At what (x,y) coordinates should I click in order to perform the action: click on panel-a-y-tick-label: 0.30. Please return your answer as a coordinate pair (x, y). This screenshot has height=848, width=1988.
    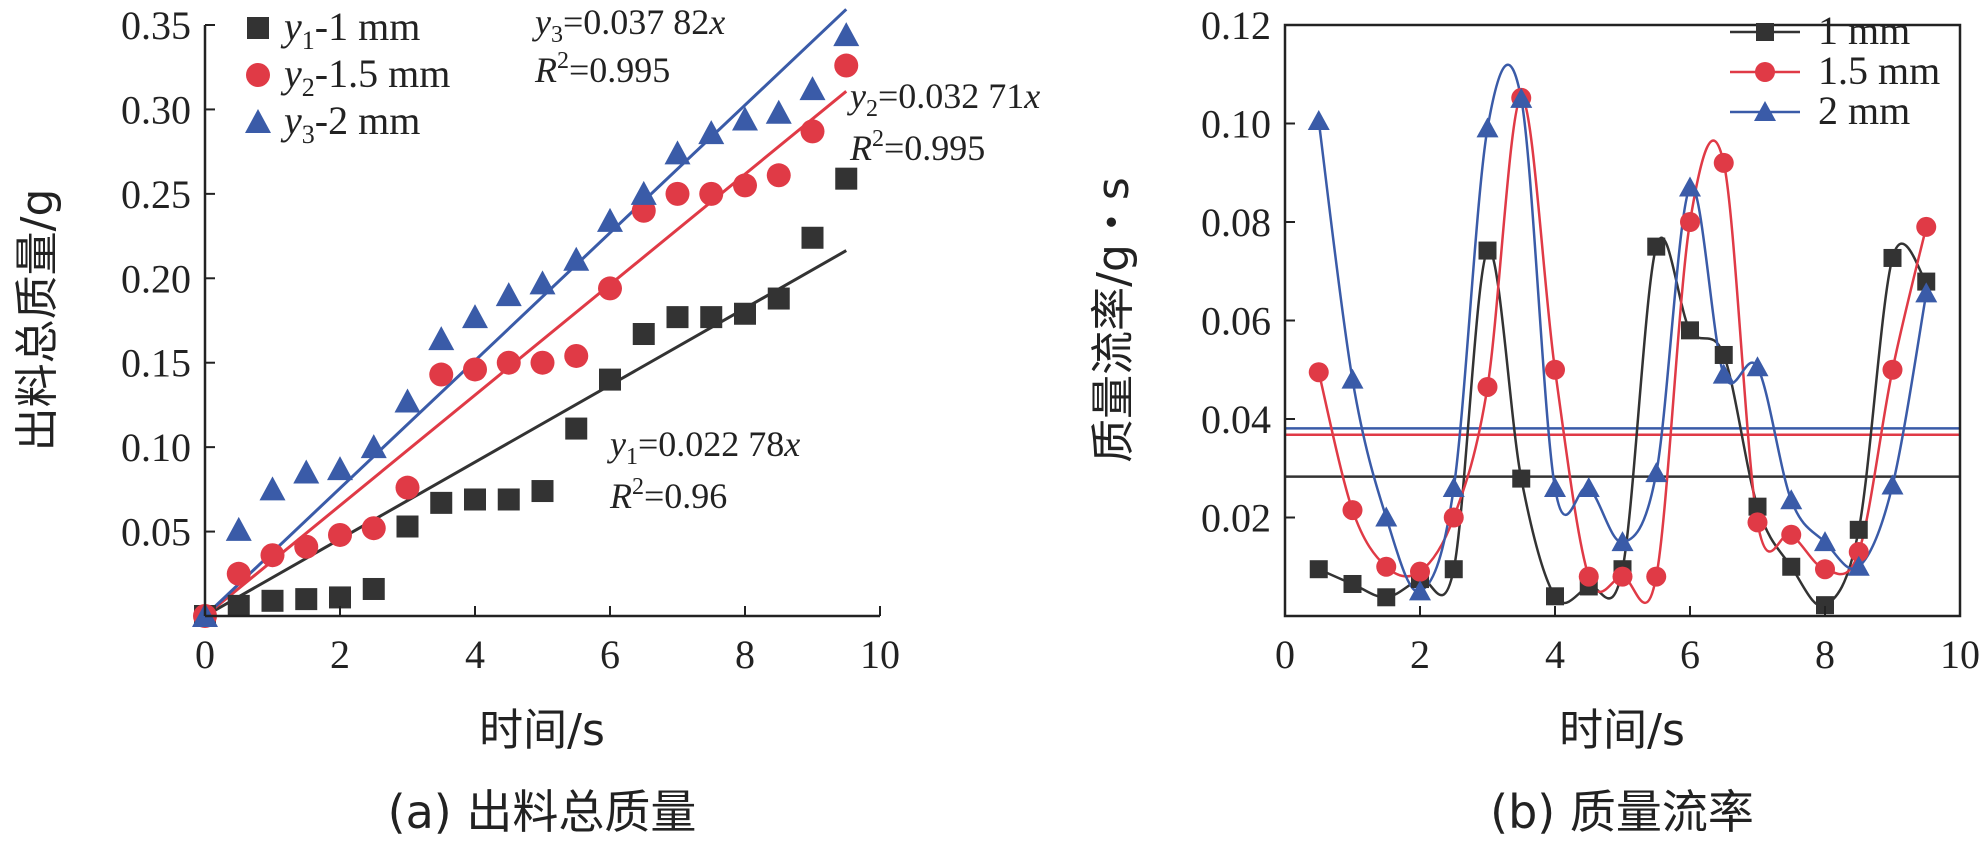
    Looking at the image, I should click on (156, 109).